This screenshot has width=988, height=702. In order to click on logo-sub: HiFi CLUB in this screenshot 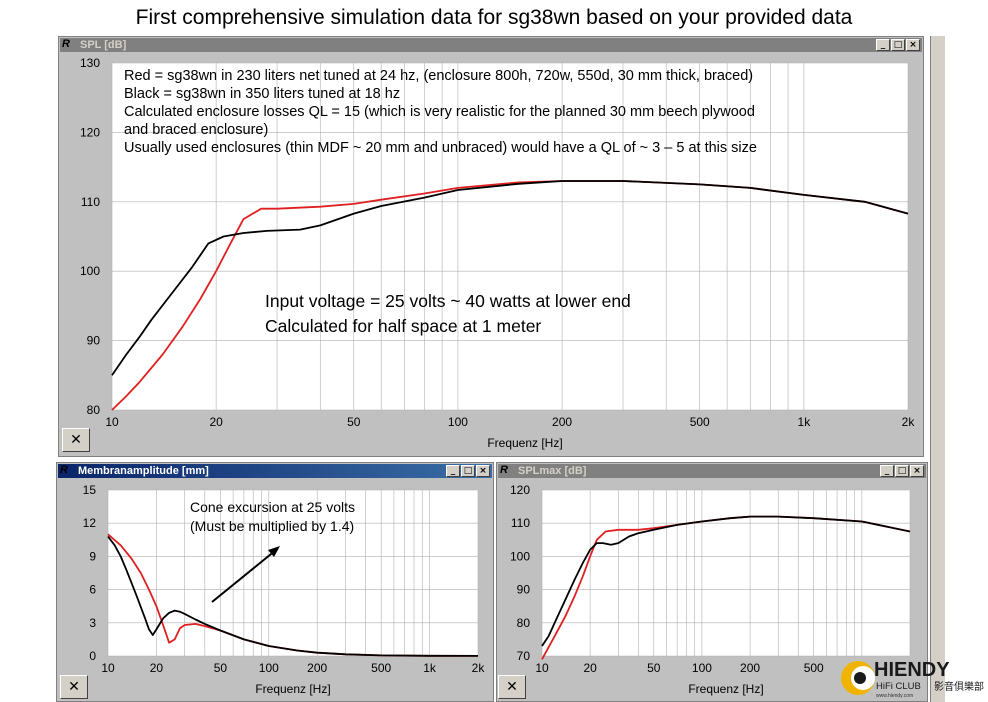, I will do `click(898, 686)`.